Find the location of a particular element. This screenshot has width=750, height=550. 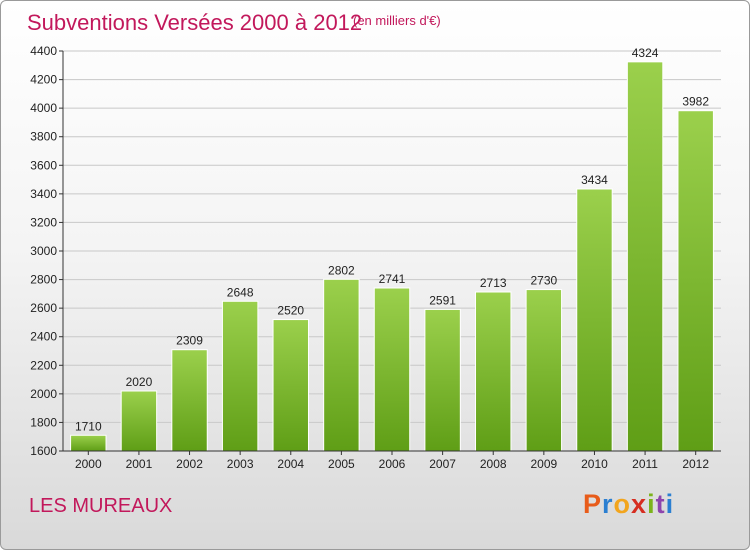

y-tick-label: 2200 is located at coordinates (43, 365).